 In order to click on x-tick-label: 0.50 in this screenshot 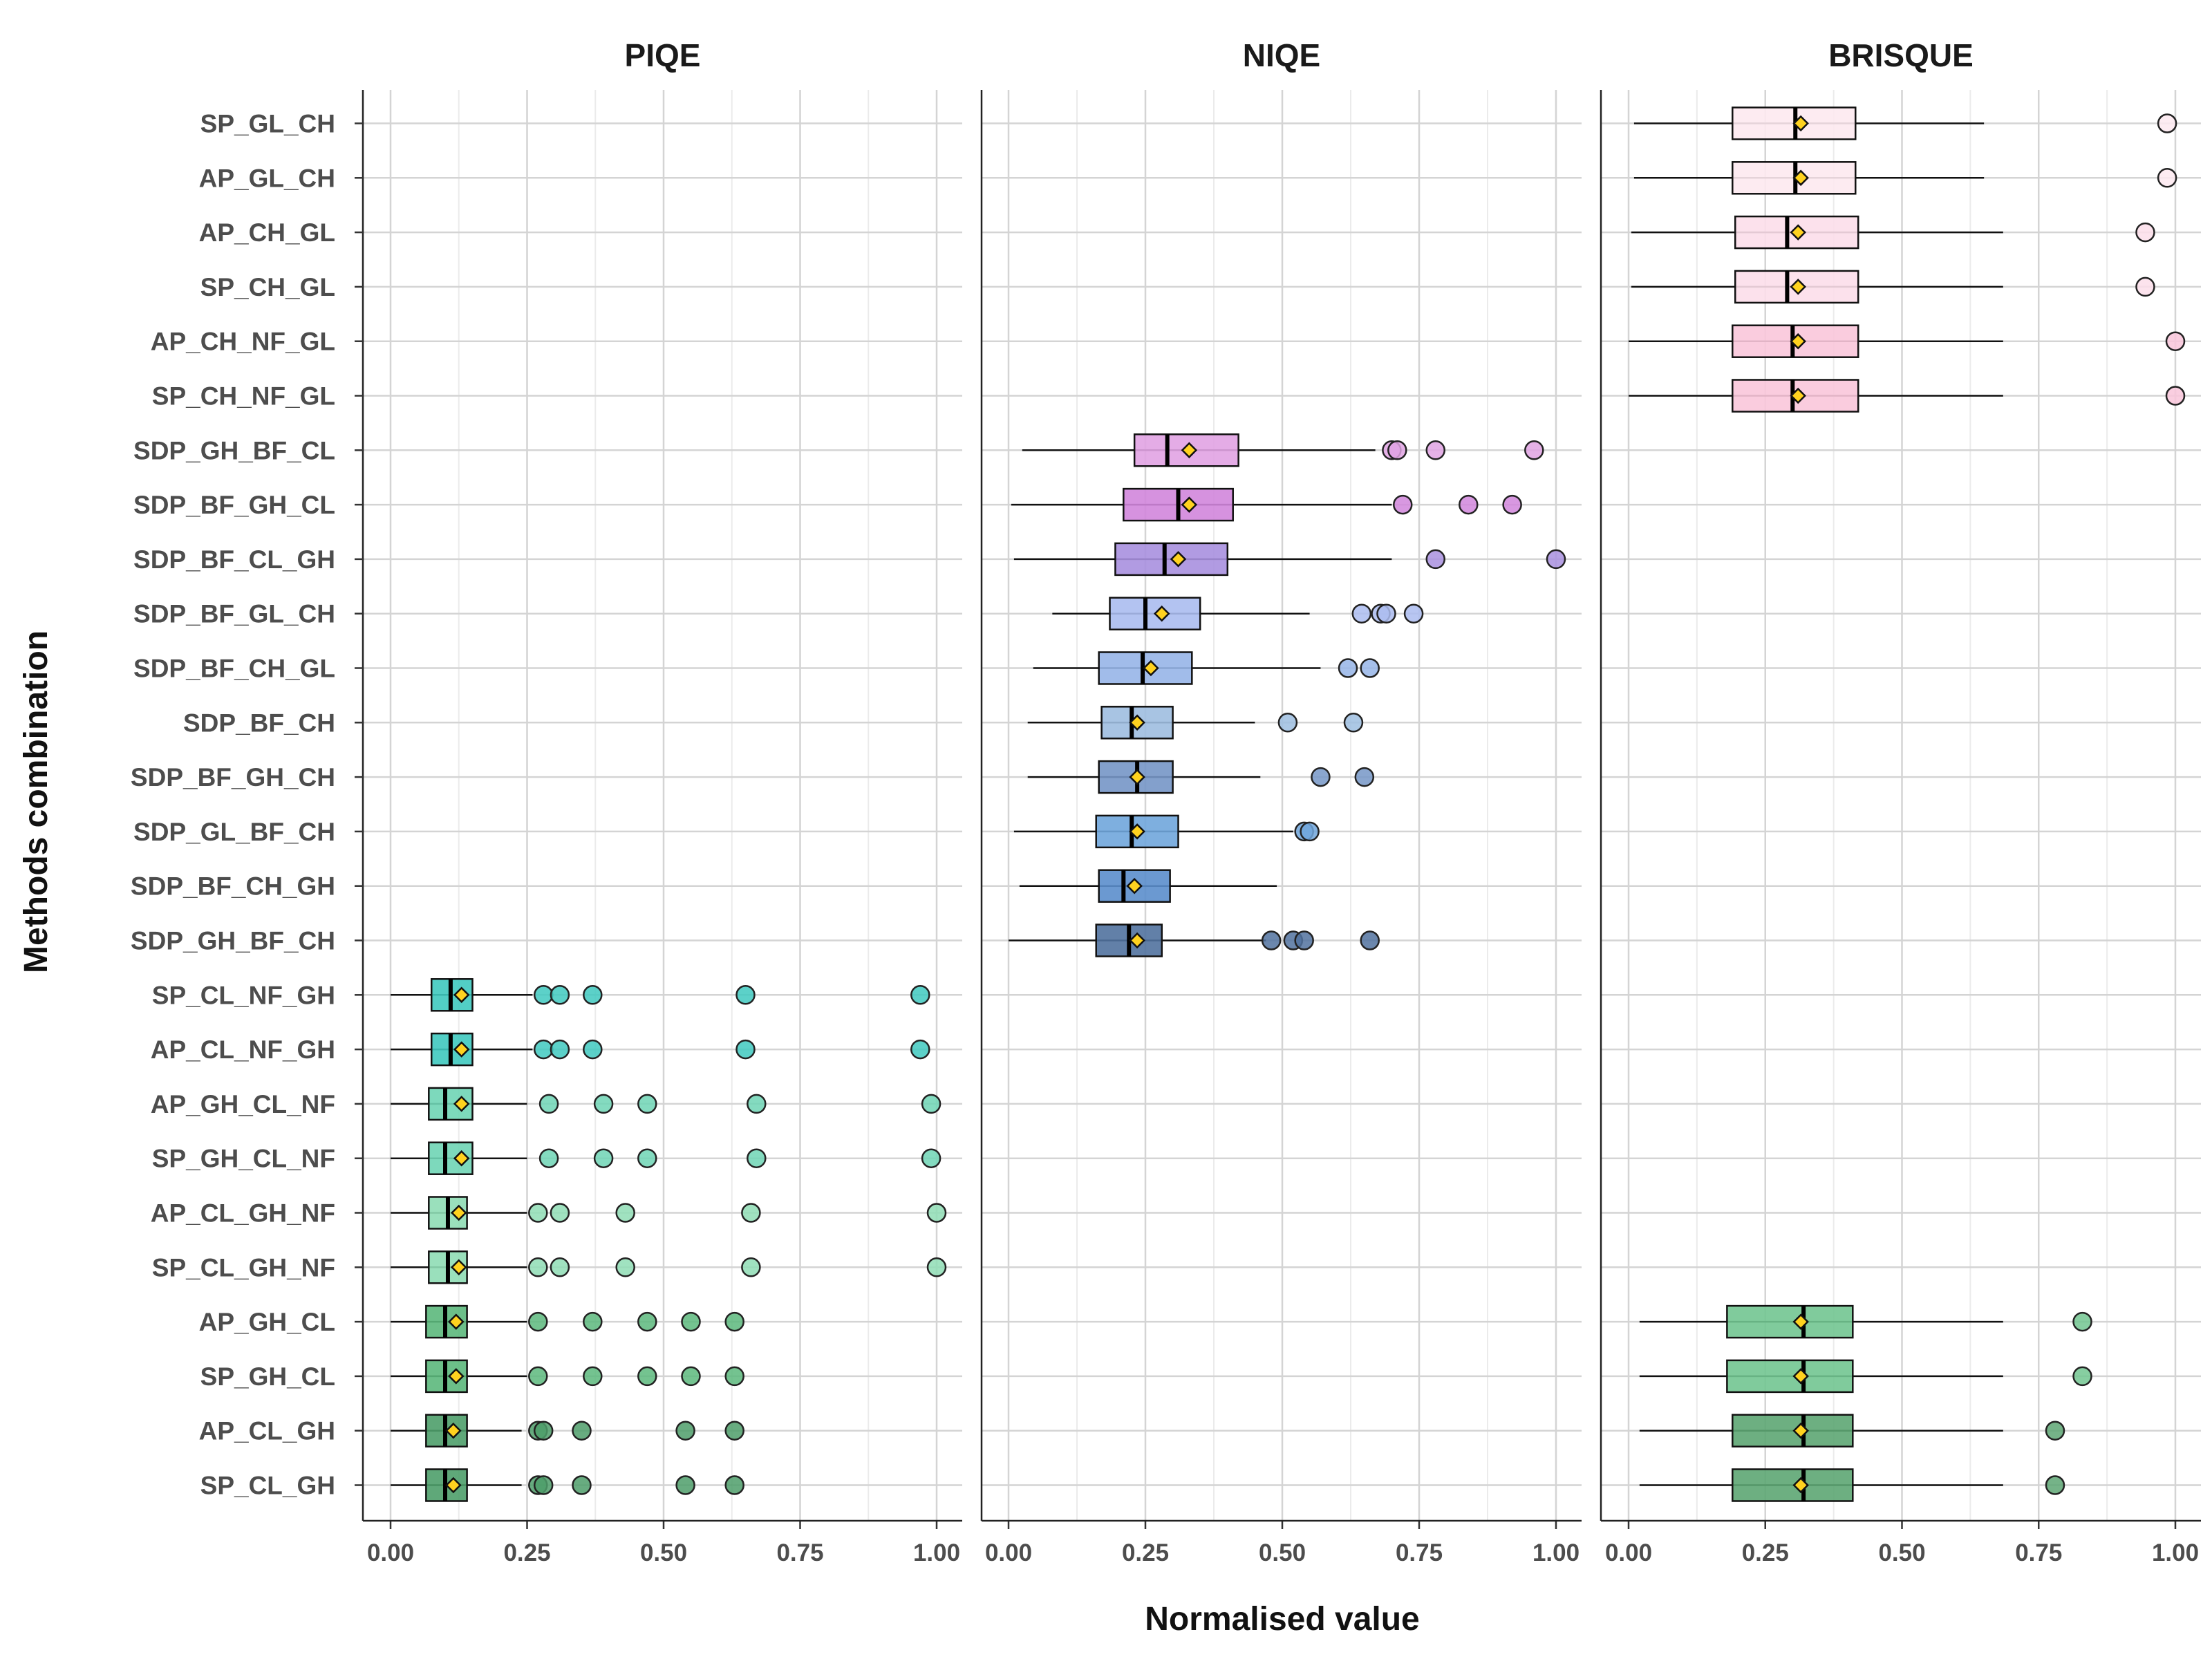, I will do `click(663, 1553)`.